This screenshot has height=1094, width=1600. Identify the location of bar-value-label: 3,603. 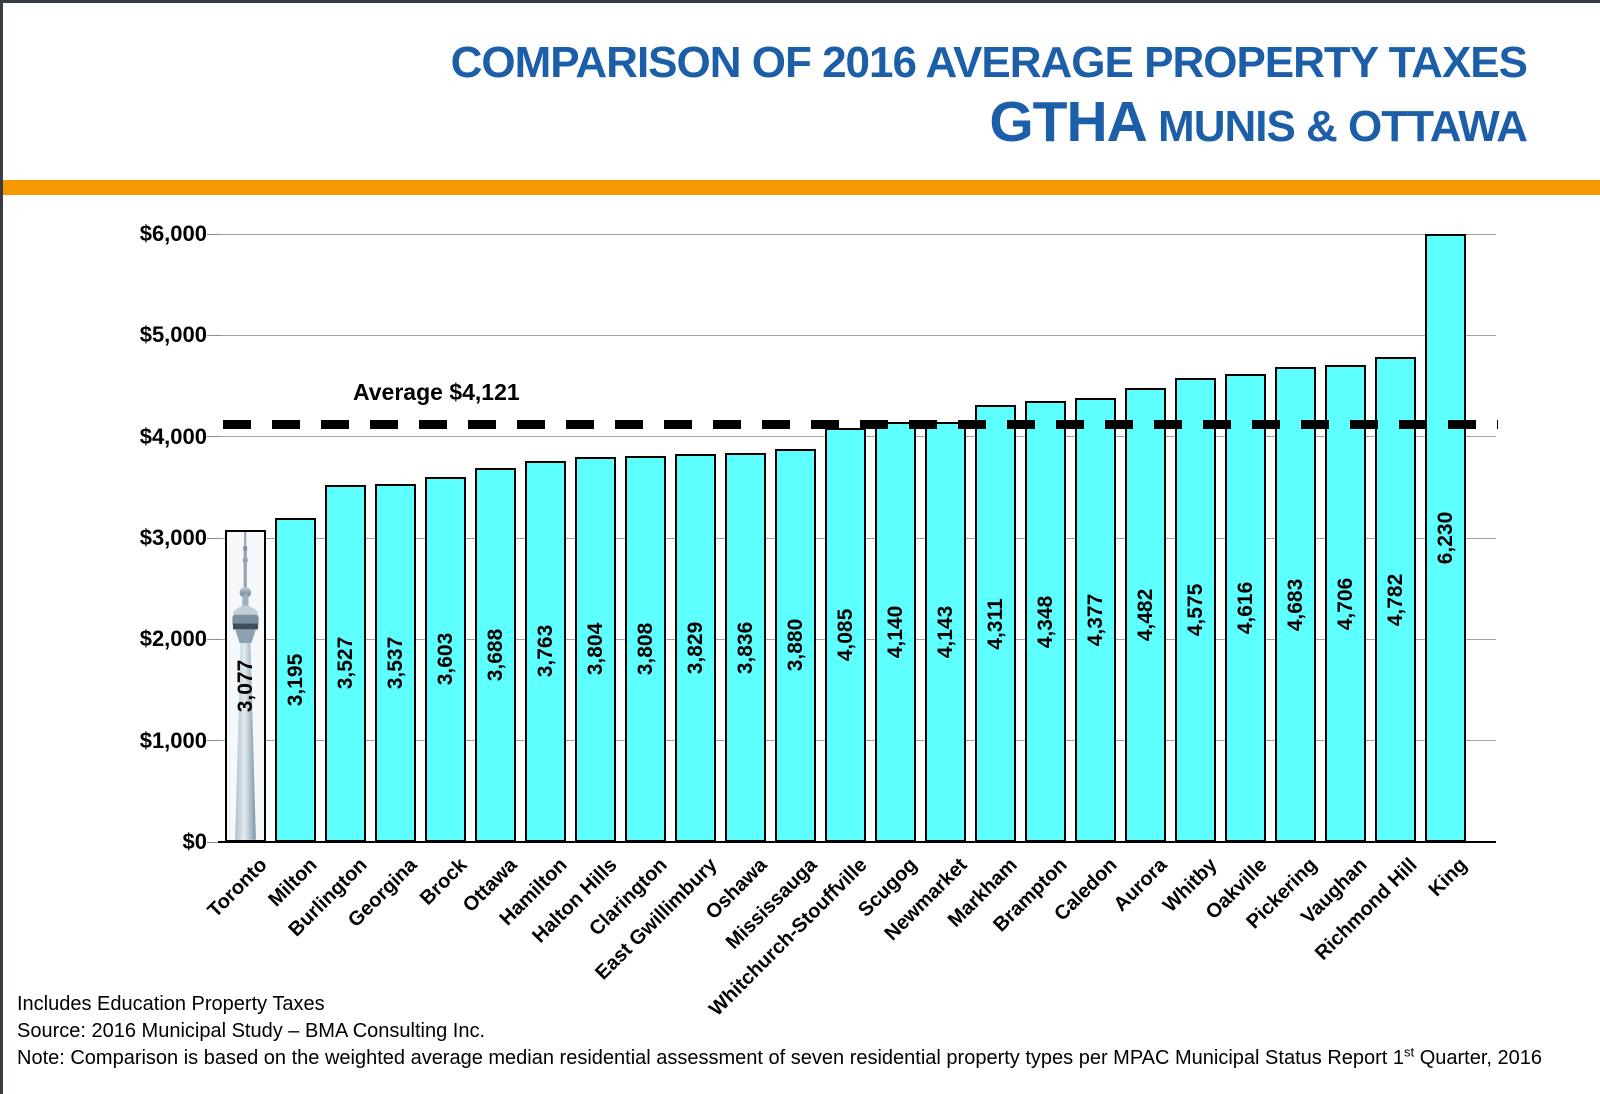
(445, 659).